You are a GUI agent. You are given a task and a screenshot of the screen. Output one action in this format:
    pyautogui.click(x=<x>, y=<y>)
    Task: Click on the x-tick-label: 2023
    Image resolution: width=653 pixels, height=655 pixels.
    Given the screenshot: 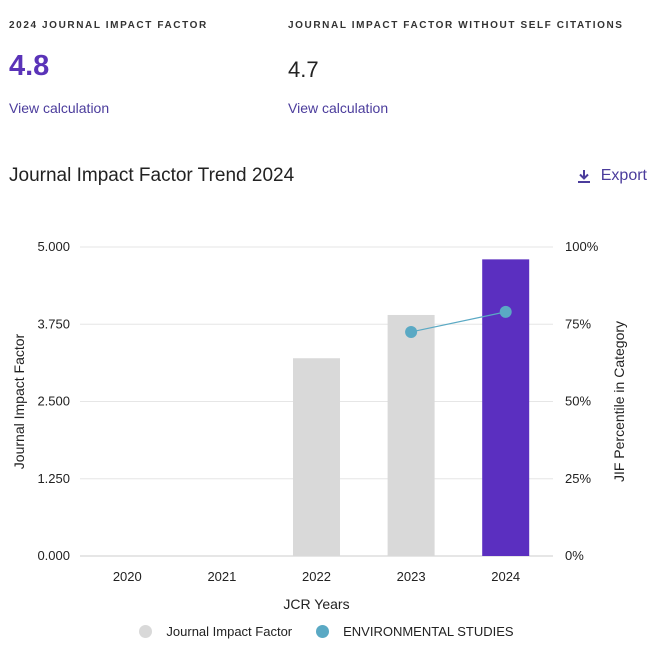 What is the action you would take?
    pyautogui.click(x=411, y=576)
    